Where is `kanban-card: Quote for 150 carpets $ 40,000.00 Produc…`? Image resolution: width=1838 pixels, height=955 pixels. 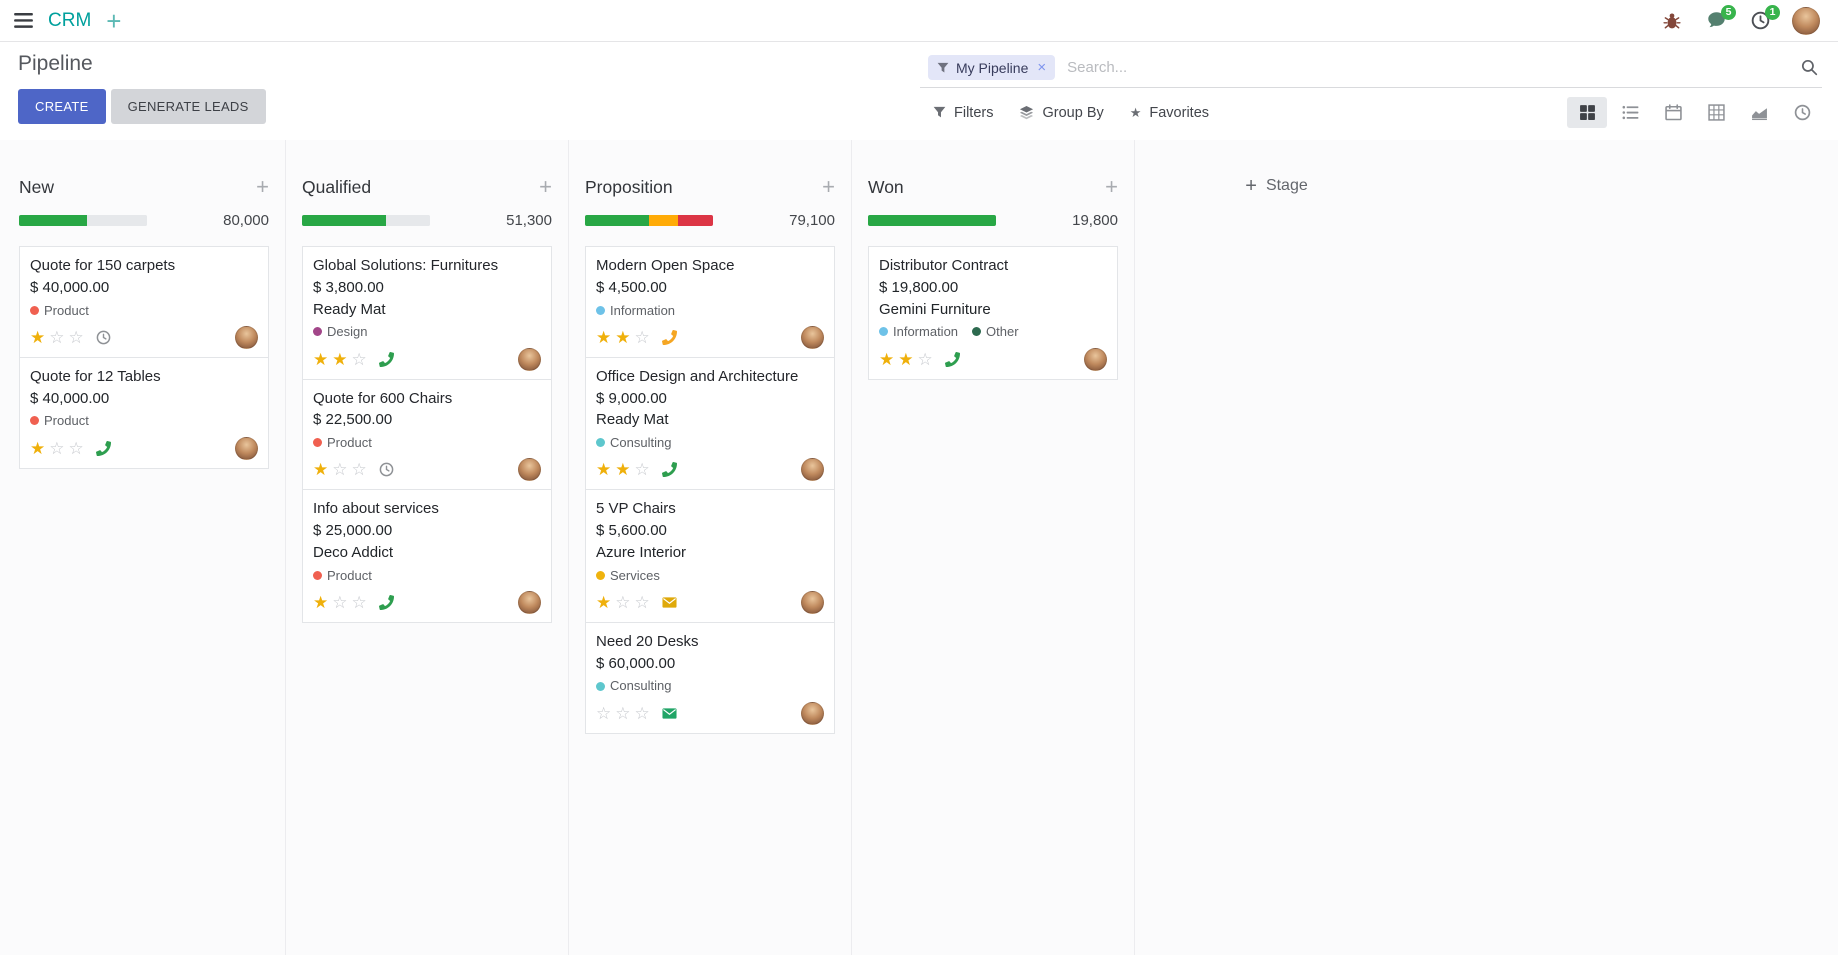
kanban-card: Quote for 150 carpets $ 40,000.00 Produc… is located at coordinates (144, 302).